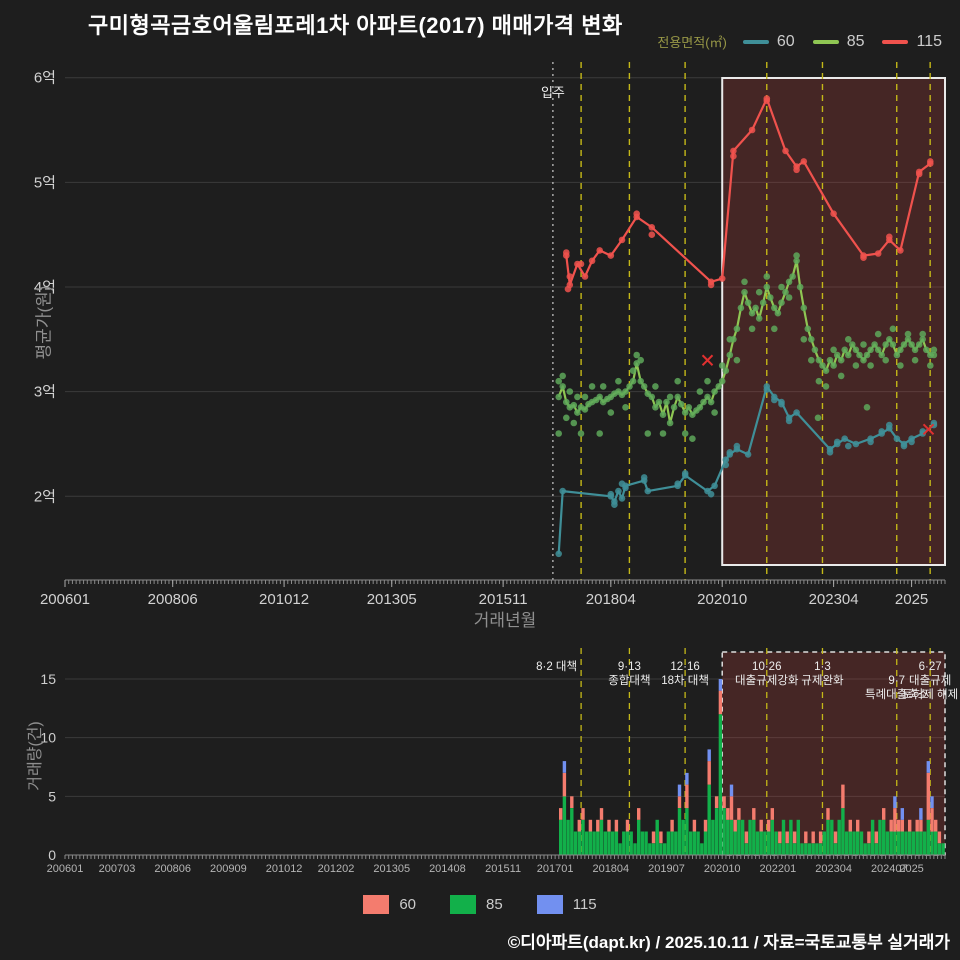 This screenshot has width=960, height=960. Describe the element at coordinates (566, 904) in the screenshot. I see `volume-legend-item-115: 115` at that location.